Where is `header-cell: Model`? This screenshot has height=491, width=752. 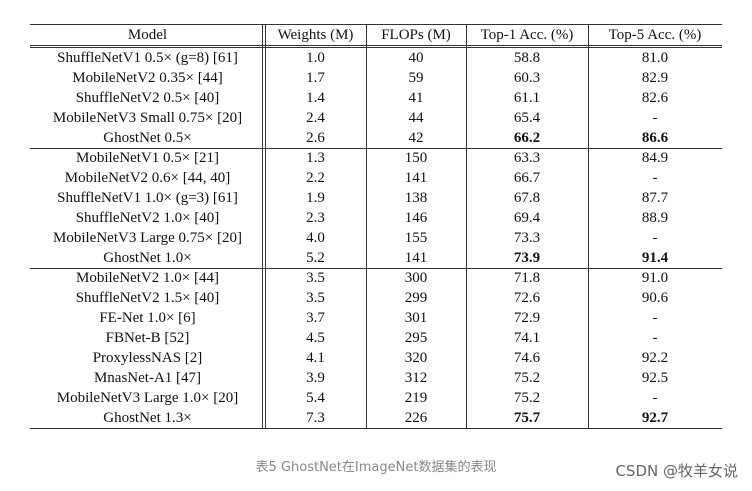
header-cell: Model is located at coordinates (147, 35).